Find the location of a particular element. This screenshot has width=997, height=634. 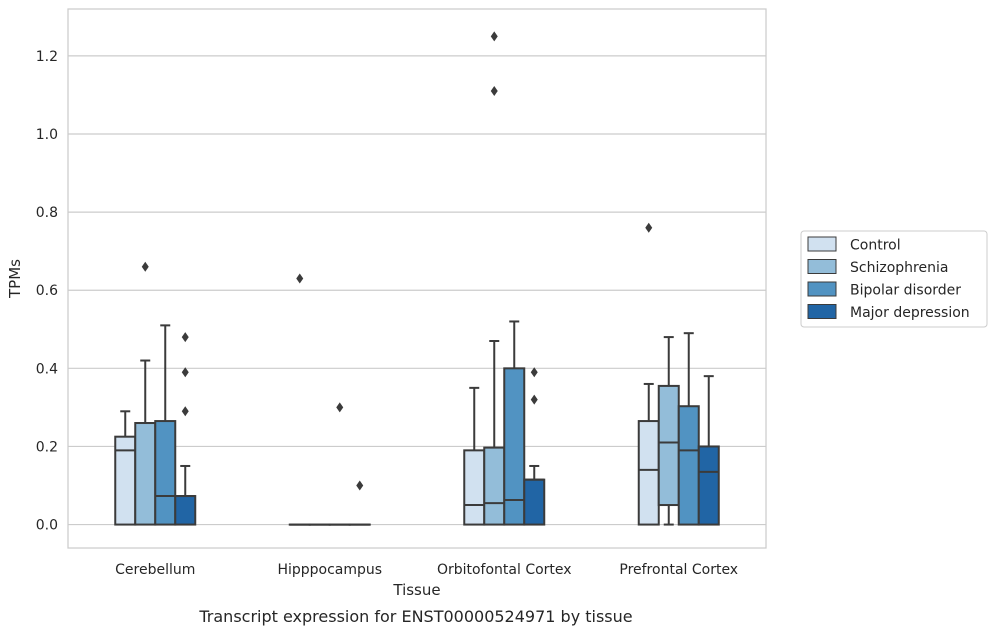

y-tick-label: 1.0 is located at coordinates (47, 135).